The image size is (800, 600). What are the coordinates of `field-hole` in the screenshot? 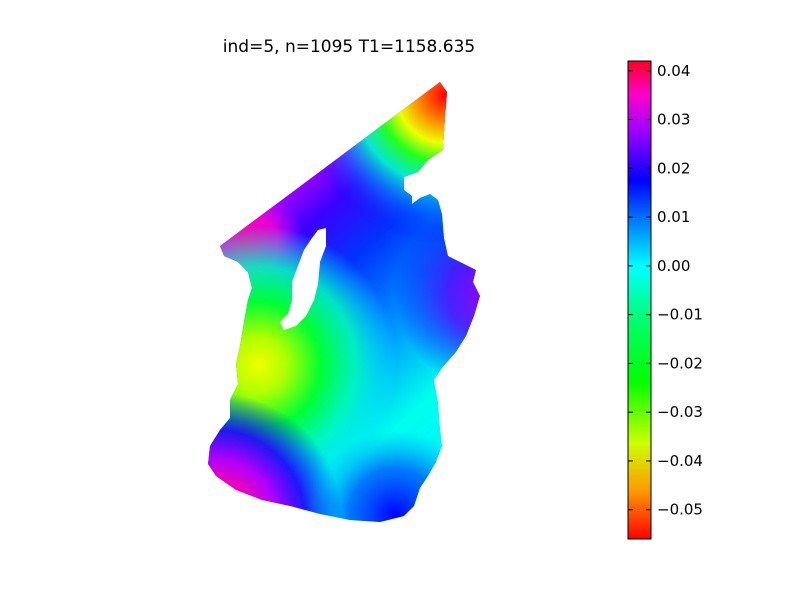 It's located at (303, 279).